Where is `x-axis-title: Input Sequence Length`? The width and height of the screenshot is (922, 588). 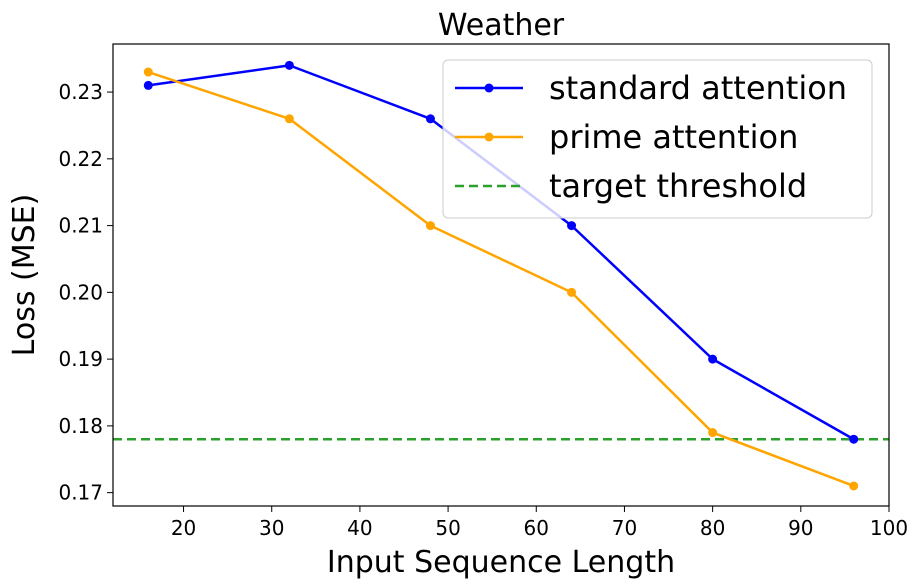
x-axis-title: Input Sequence Length is located at coordinates (501, 562).